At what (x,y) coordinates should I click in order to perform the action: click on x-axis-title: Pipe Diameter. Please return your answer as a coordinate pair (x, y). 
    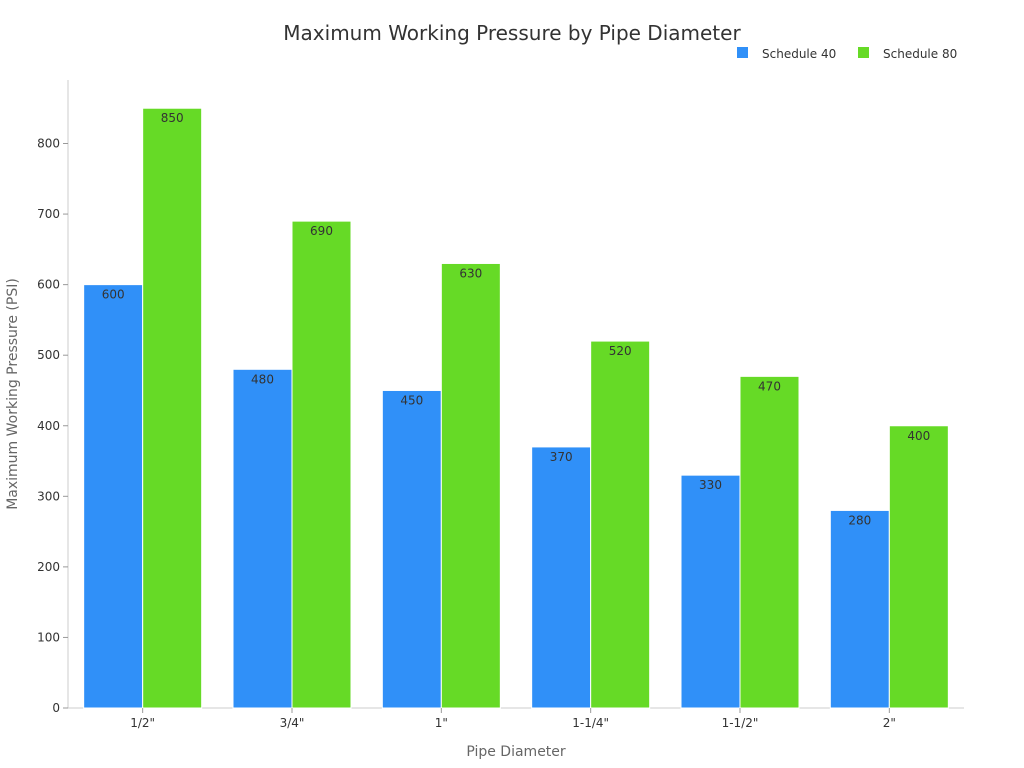
    Looking at the image, I should click on (516, 752).